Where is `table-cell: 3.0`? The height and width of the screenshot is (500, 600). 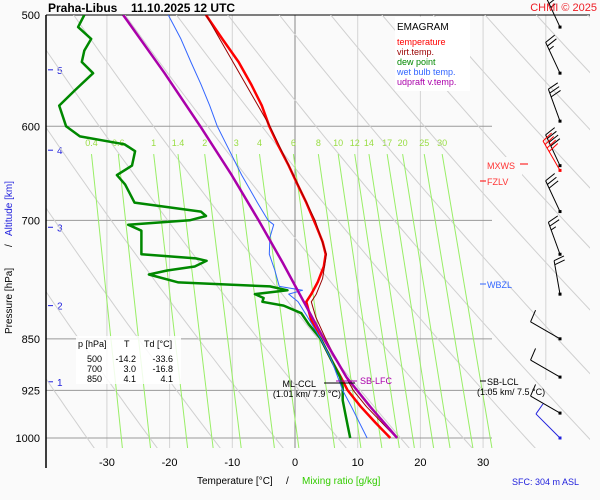 table-cell: 3.0 is located at coordinates (129, 369).